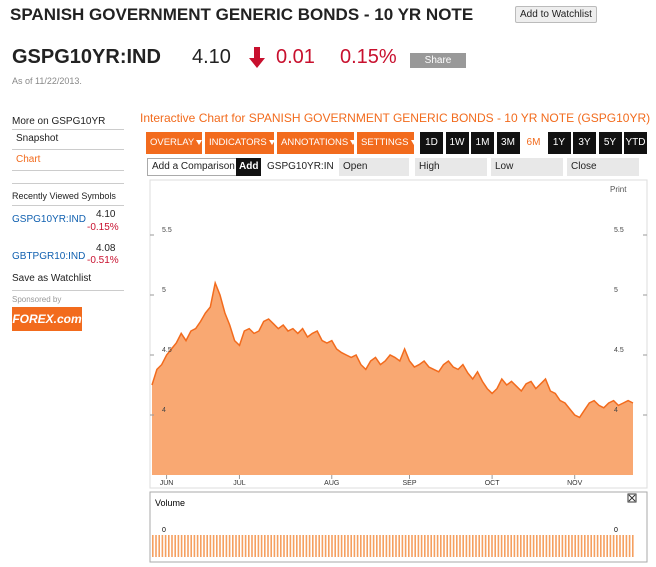 This screenshot has width=656, height=567. I want to click on recent-symbol: GBTPGR10:IND, so click(49, 256).